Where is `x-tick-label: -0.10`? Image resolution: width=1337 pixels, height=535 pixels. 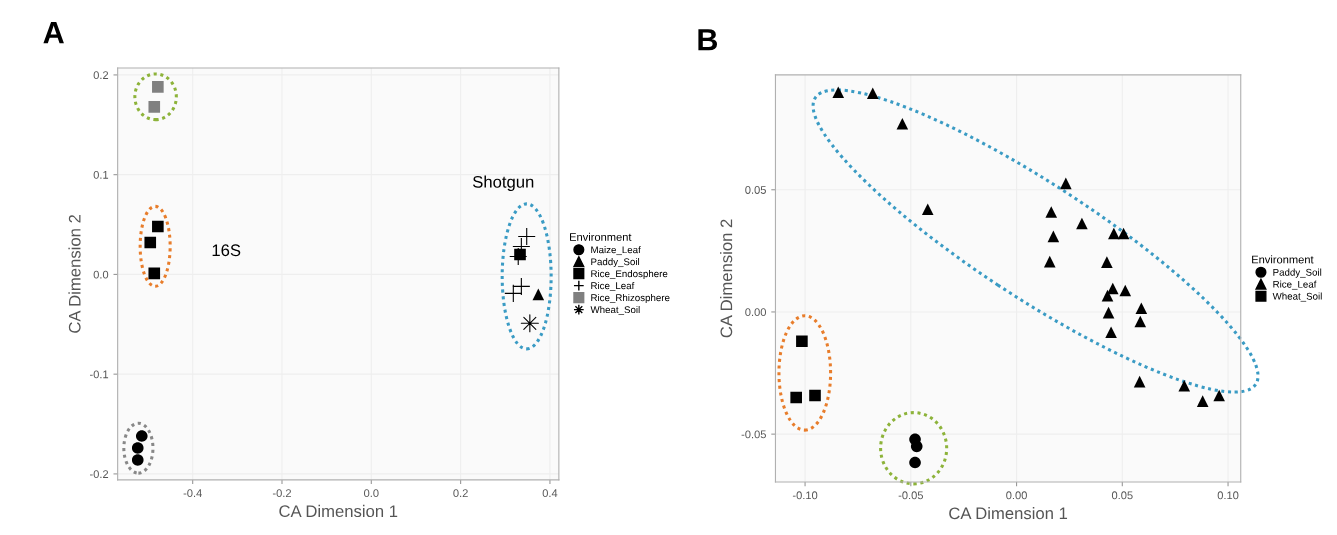
x-tick-label: -0.10 is located at coordinates (805, 495).